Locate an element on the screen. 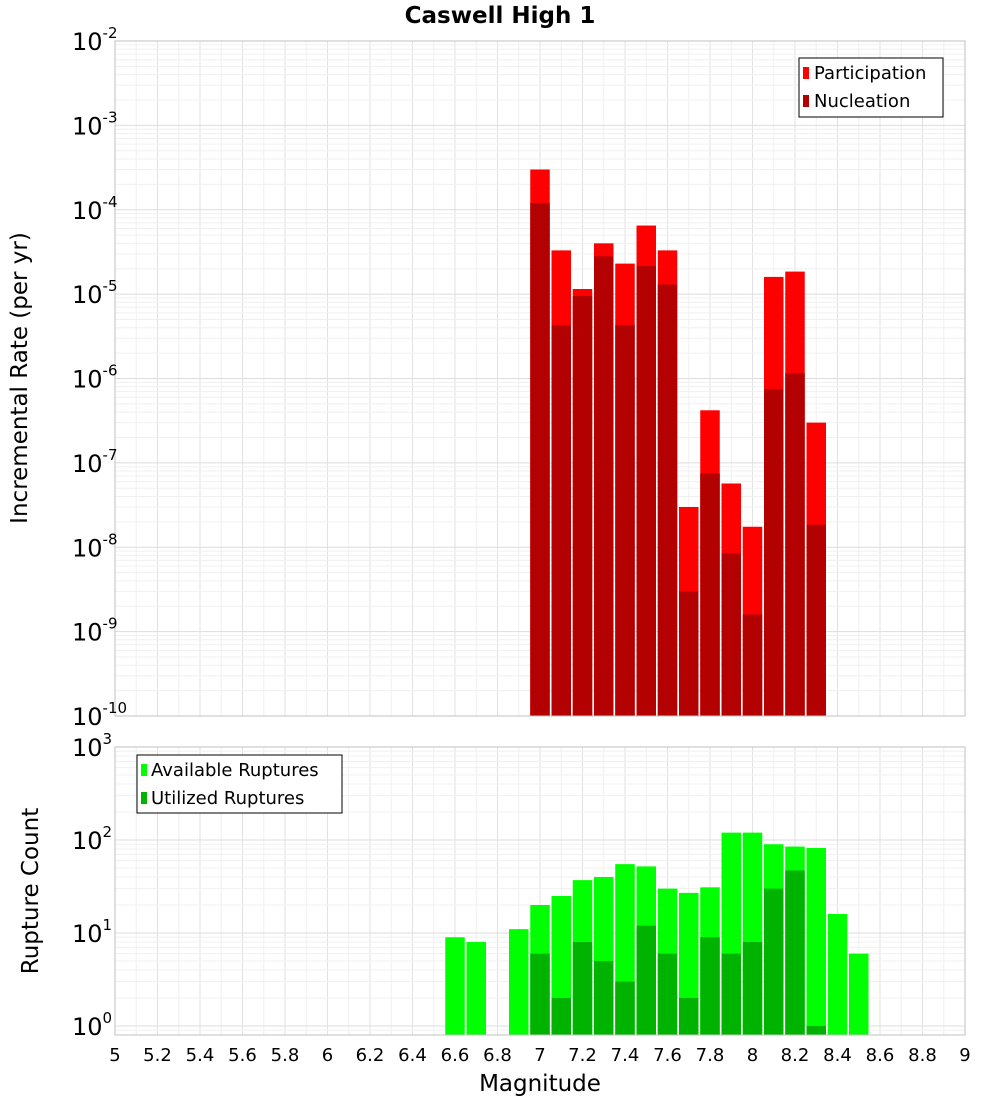 This screenshot has width=1000, height=1100. bar-available-ruptures-8.3 is located at coordinates (816, 941).